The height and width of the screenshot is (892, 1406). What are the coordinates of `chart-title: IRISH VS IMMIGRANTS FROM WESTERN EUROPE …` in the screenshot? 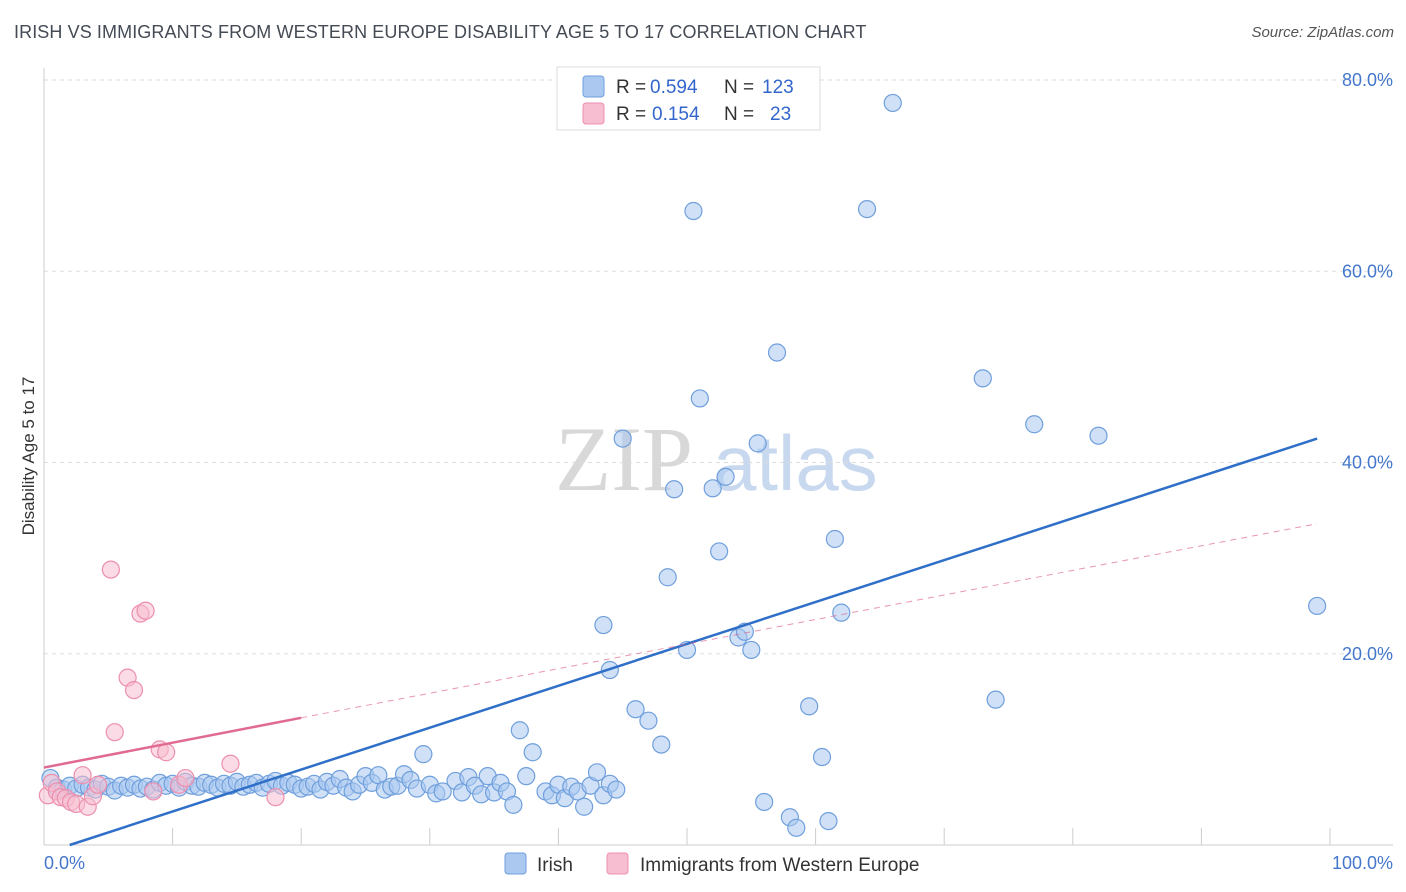 It's located at (440, 32).